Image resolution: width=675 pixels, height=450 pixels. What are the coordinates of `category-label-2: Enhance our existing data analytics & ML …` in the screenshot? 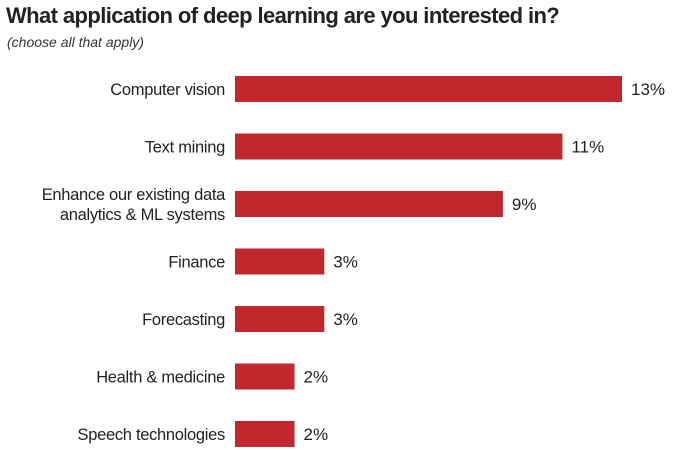 It's located at (134, 205).